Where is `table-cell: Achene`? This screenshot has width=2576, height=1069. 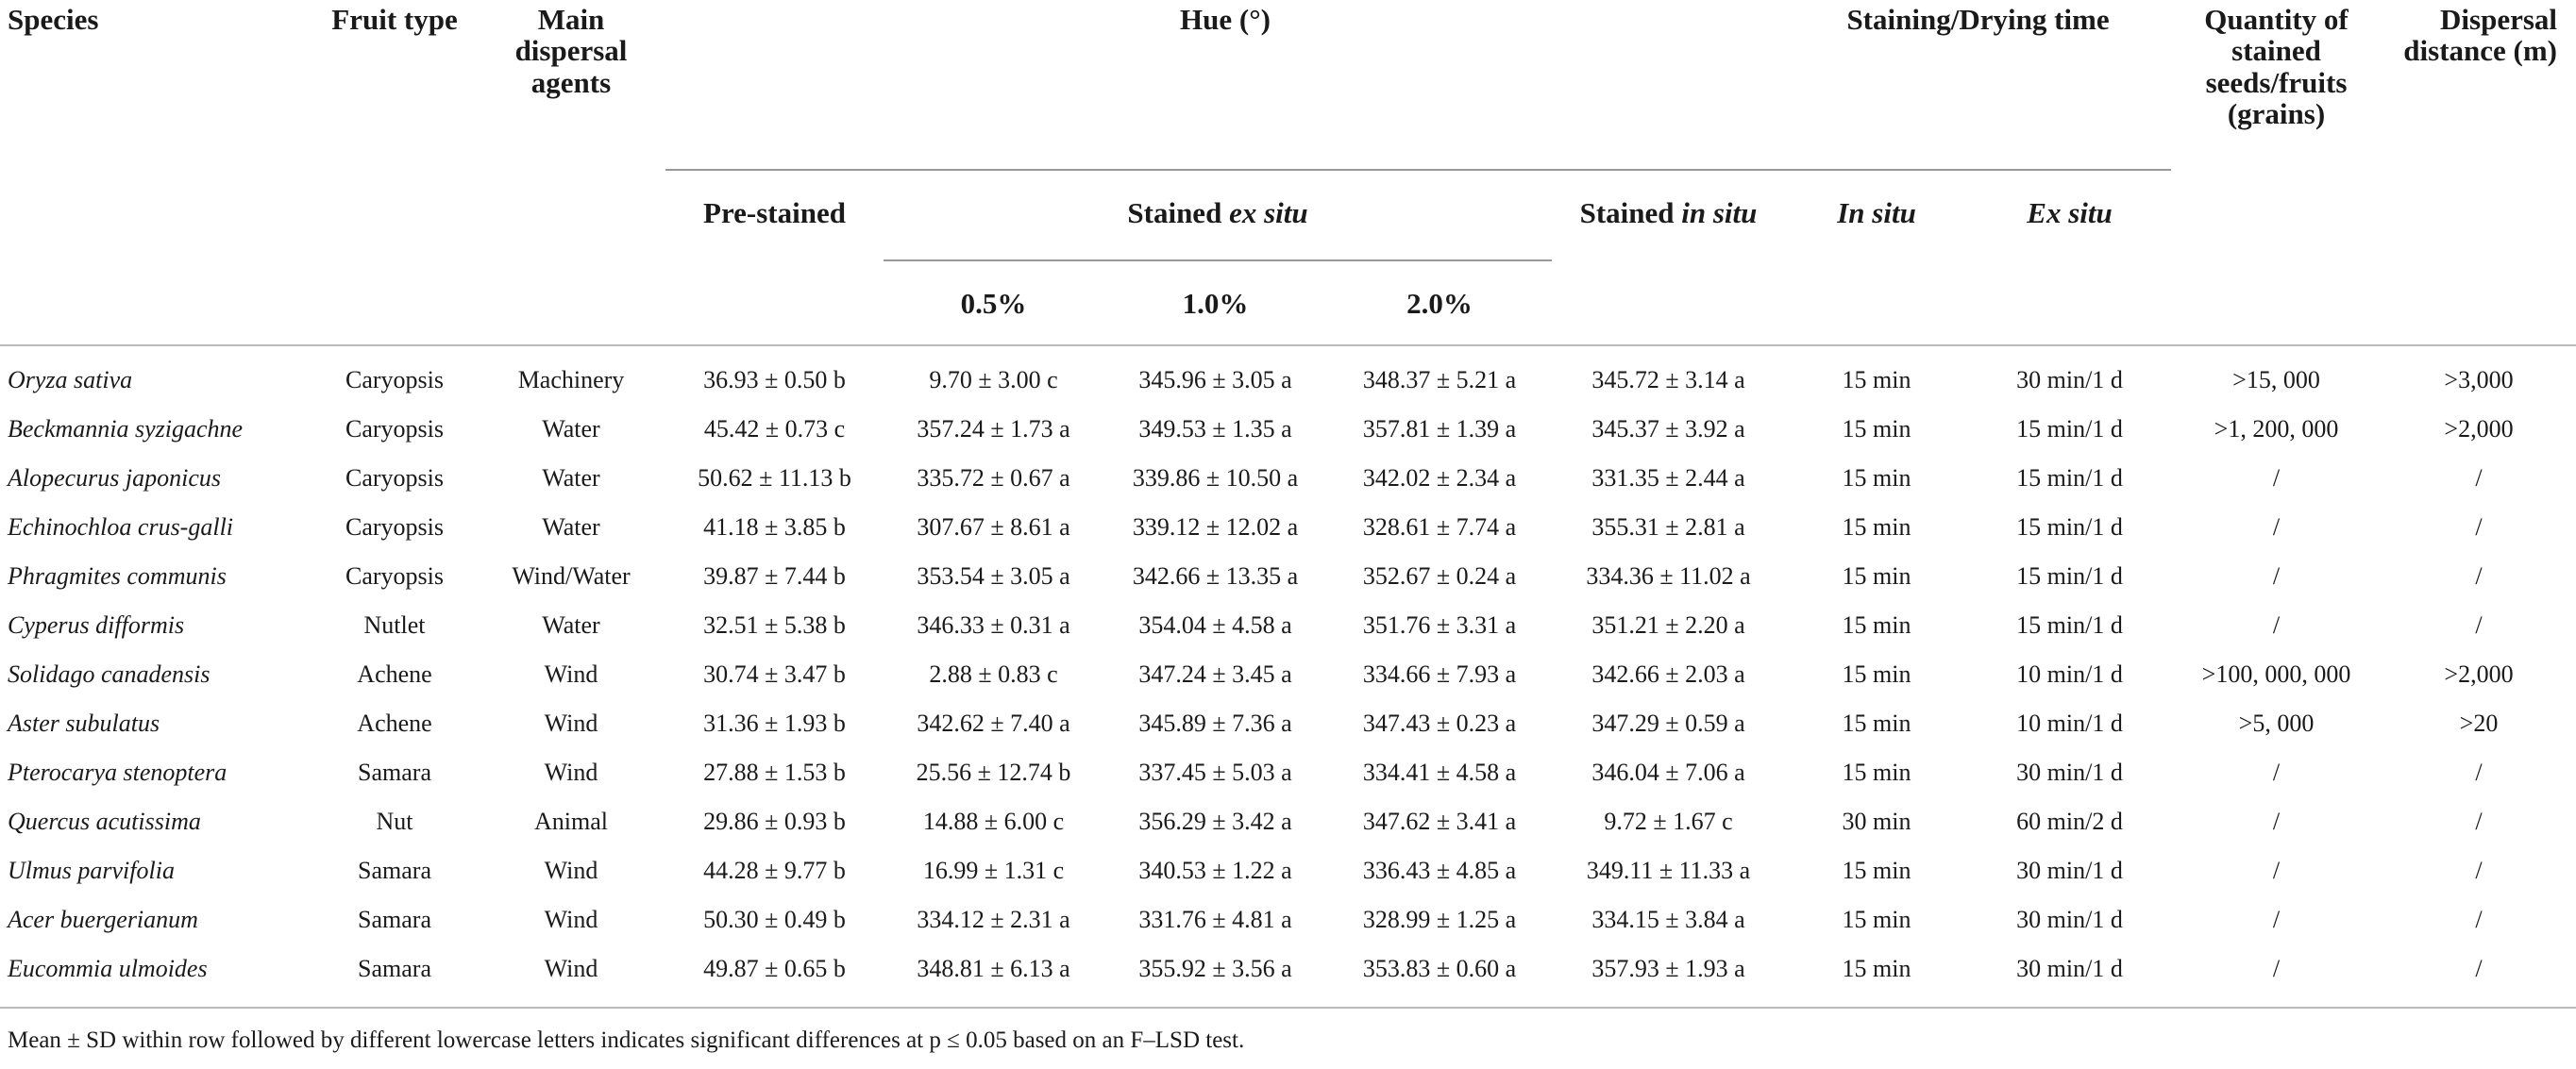
table-cell: Achene is located at coordinates (394, 674).